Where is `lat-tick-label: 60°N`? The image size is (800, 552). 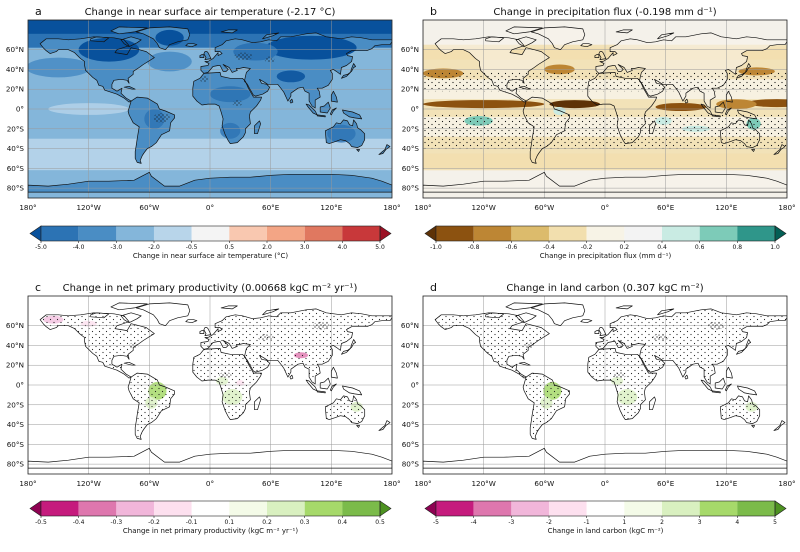 lat-tick-label: 60°N is located at coordinates (410, 325).